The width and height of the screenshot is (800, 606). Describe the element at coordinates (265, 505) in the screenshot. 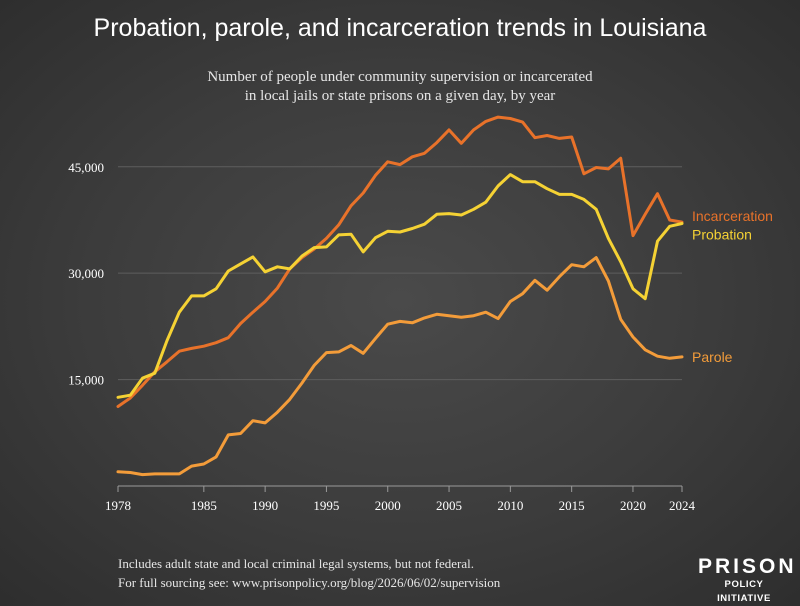

I see `x-tick-label: 1990` at that location.